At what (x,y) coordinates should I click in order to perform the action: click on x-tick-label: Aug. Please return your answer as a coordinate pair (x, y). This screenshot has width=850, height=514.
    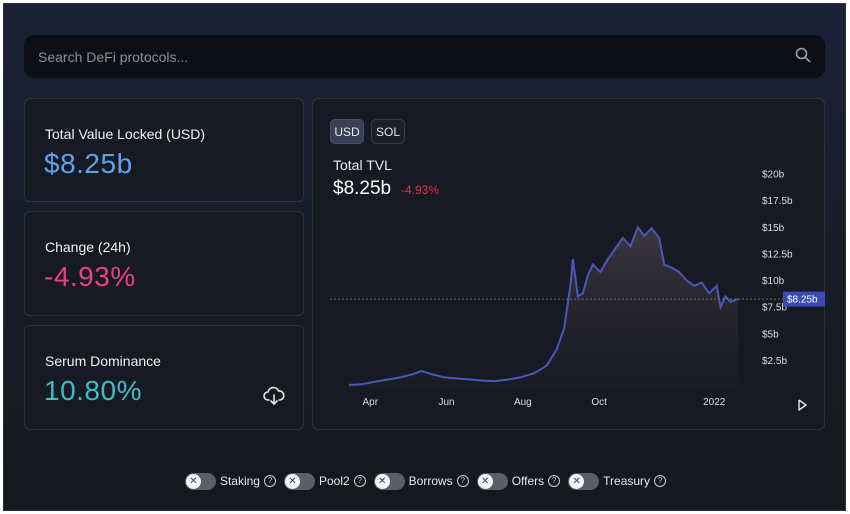
    Looking at the image, I should click on (523, 402).